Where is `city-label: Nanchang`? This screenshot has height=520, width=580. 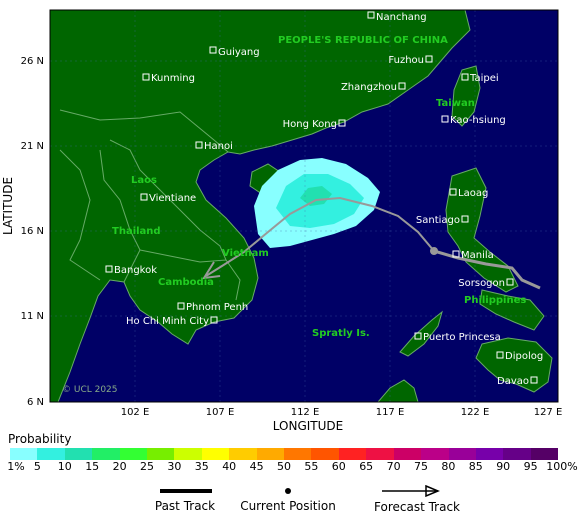
city-label: Nanchang is located at coordinates (401, 17).